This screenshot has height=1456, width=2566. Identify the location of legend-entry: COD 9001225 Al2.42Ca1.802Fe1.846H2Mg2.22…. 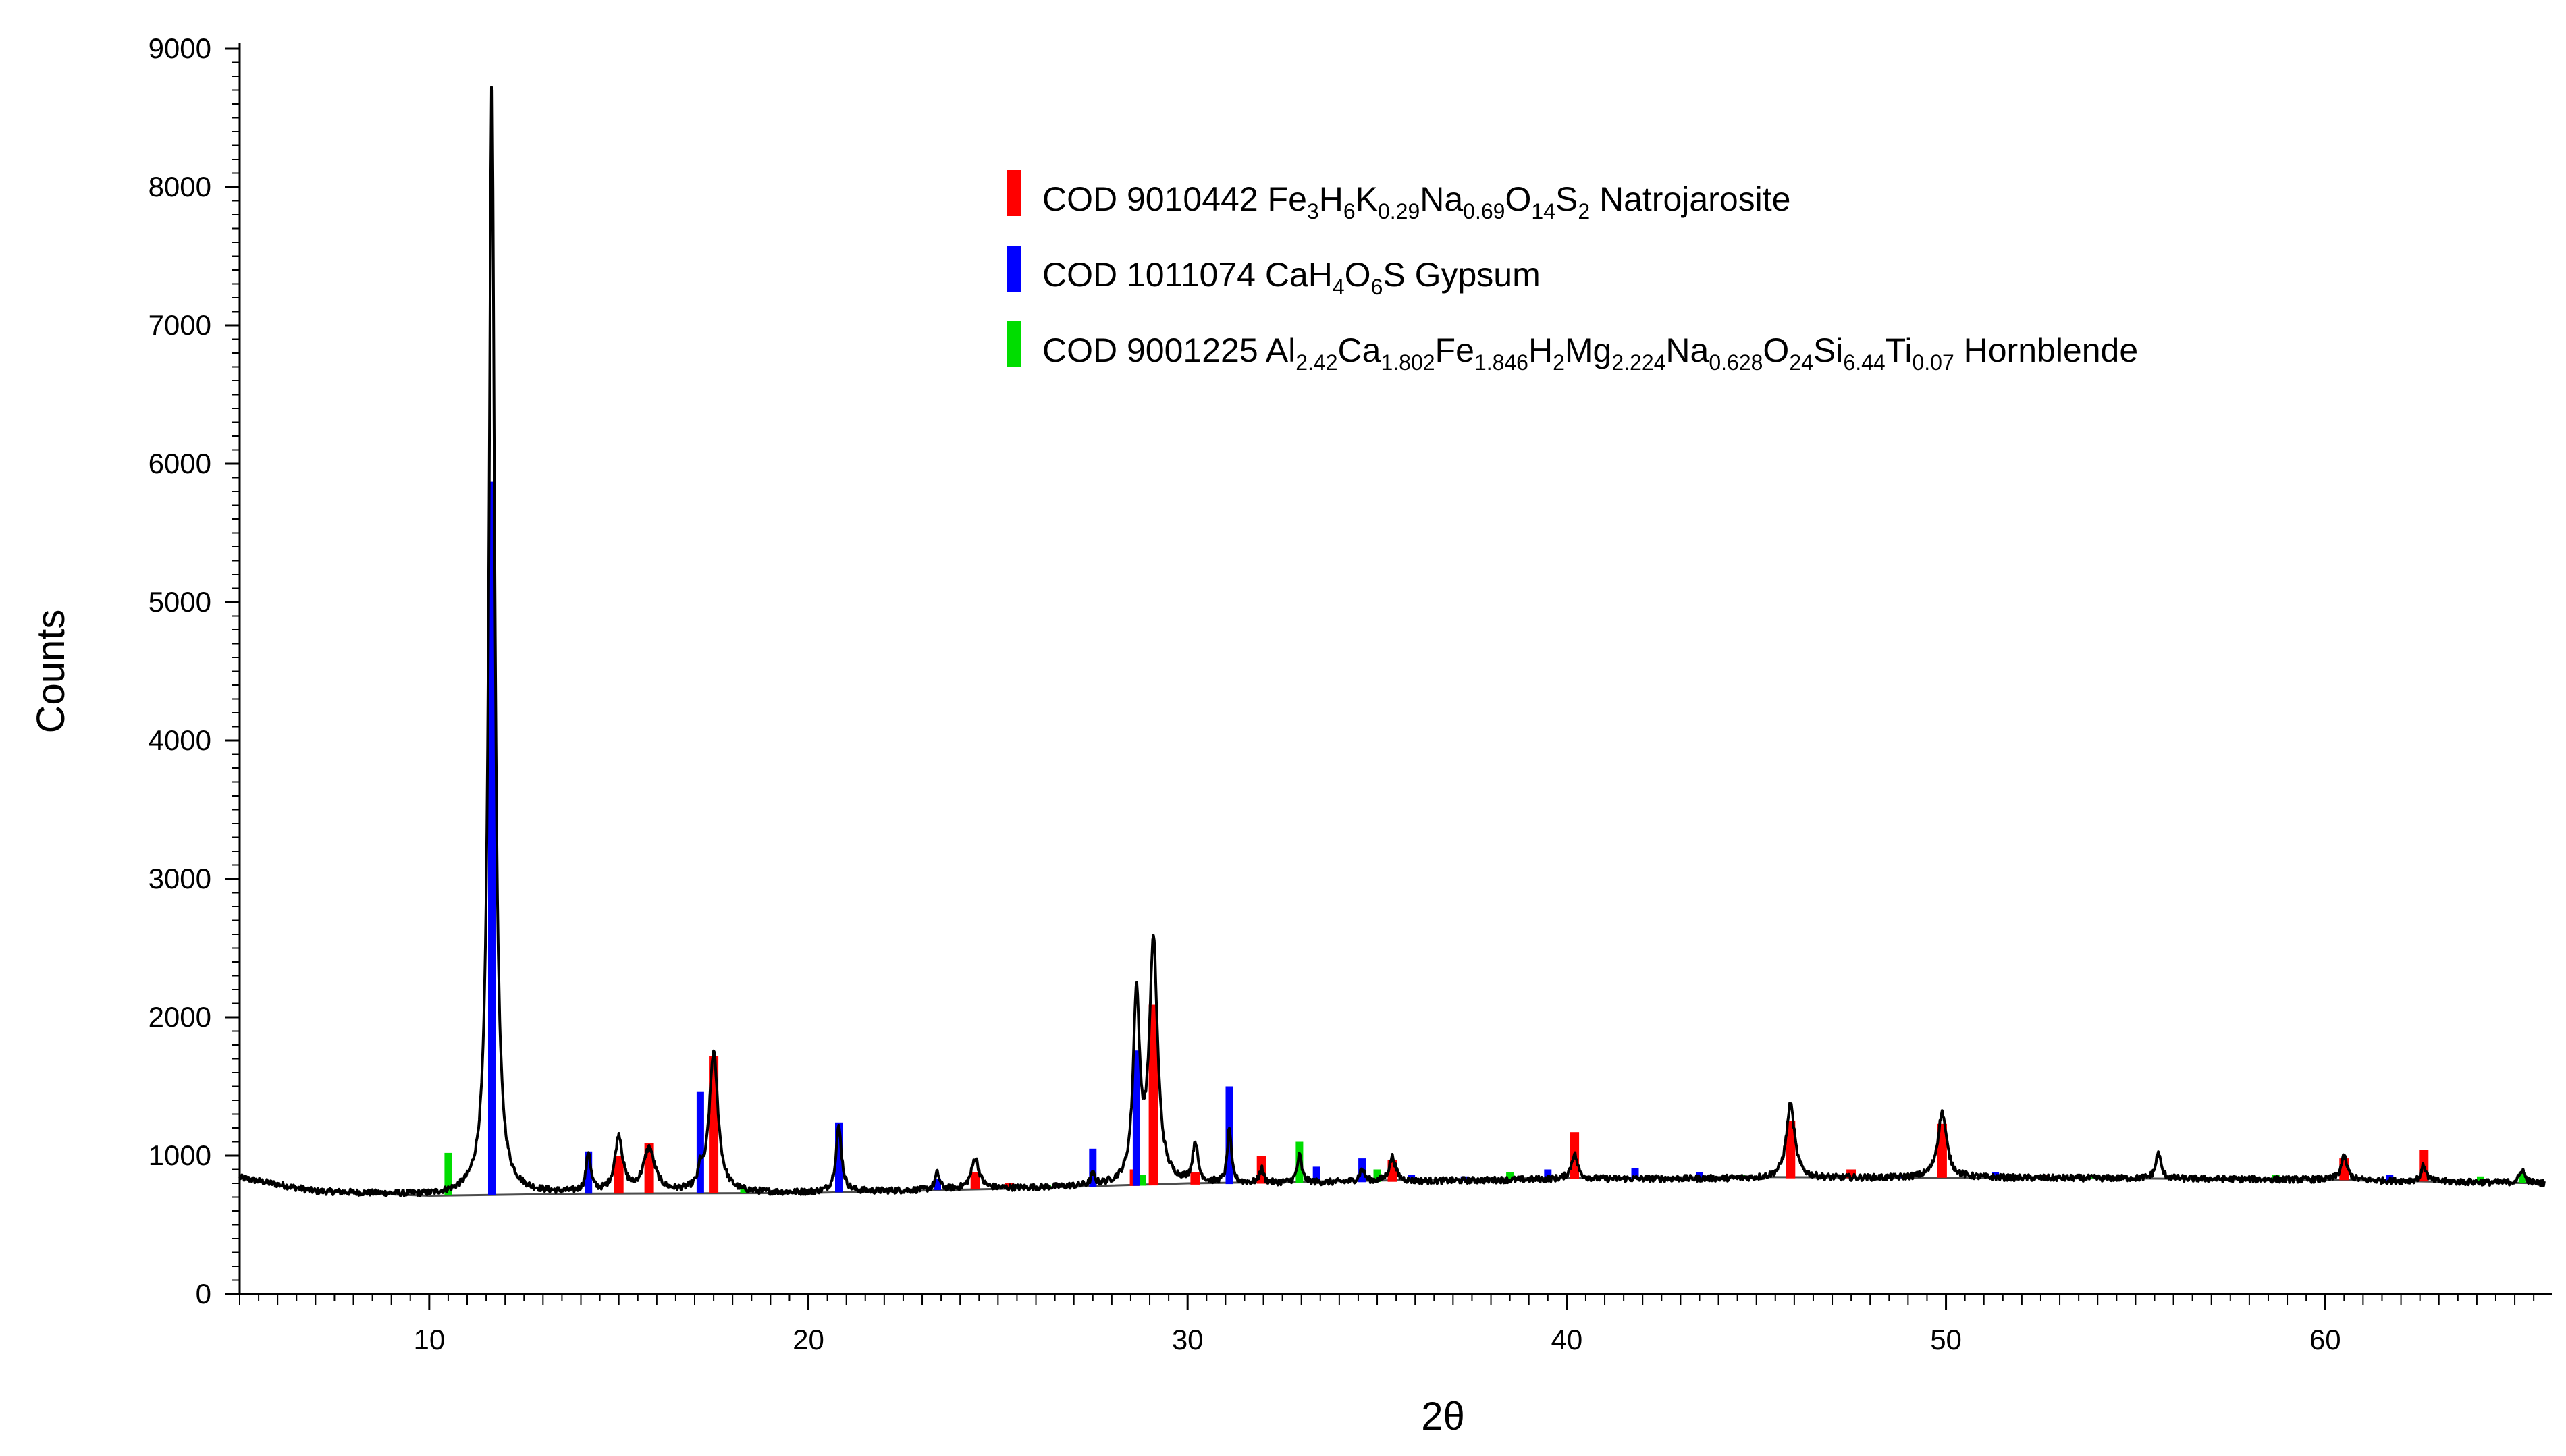
(1590, 353).